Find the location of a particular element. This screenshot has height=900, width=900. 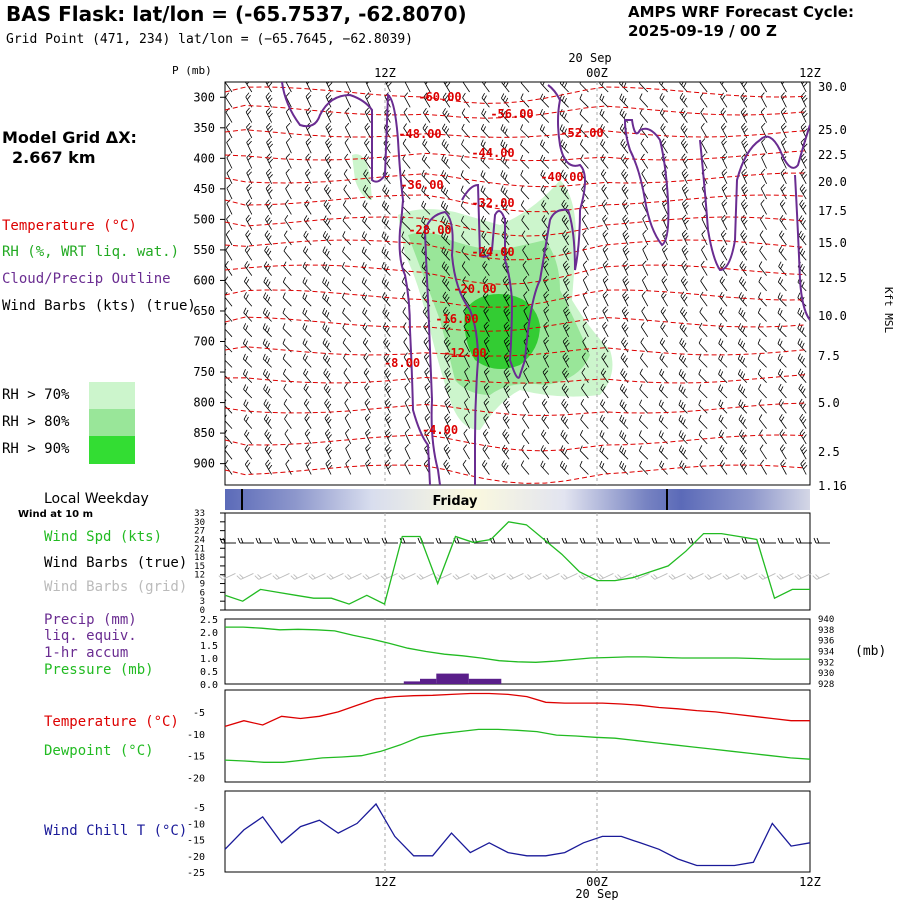

temperature-legend: Temperature (°C) is located at coordinates (69, 226).